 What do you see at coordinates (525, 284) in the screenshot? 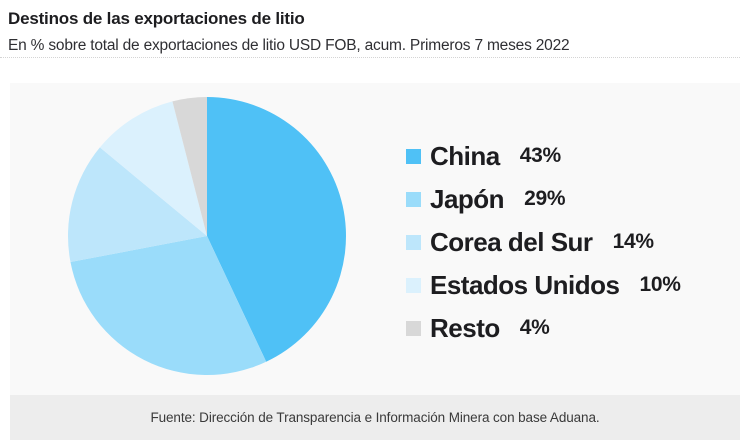
I see `legend-label-estados-unidos: Estados Unidos` at bounding box center [525, 284].